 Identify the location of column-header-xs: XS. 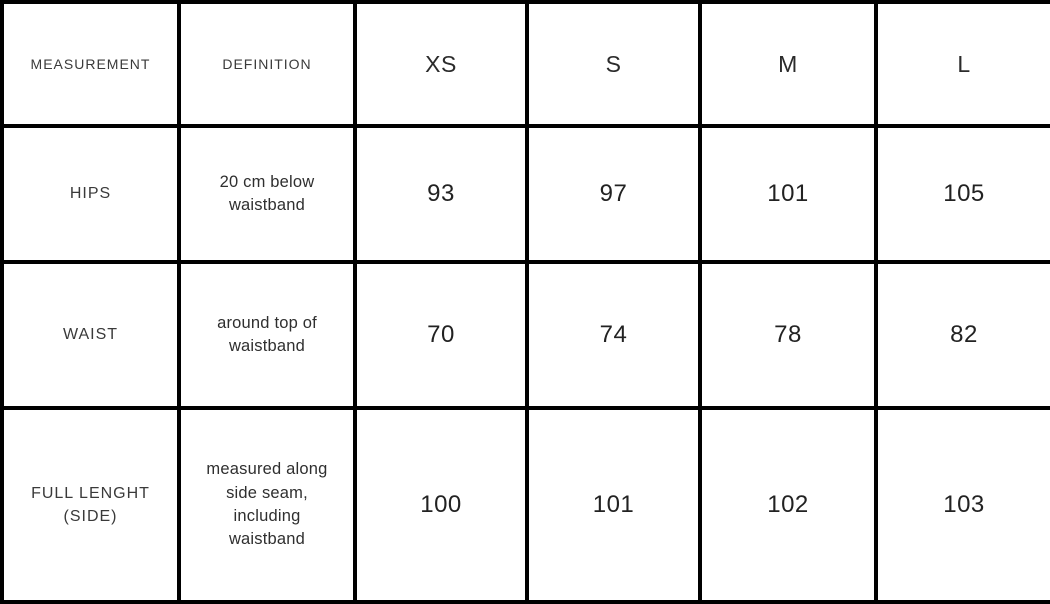
(441, 64).